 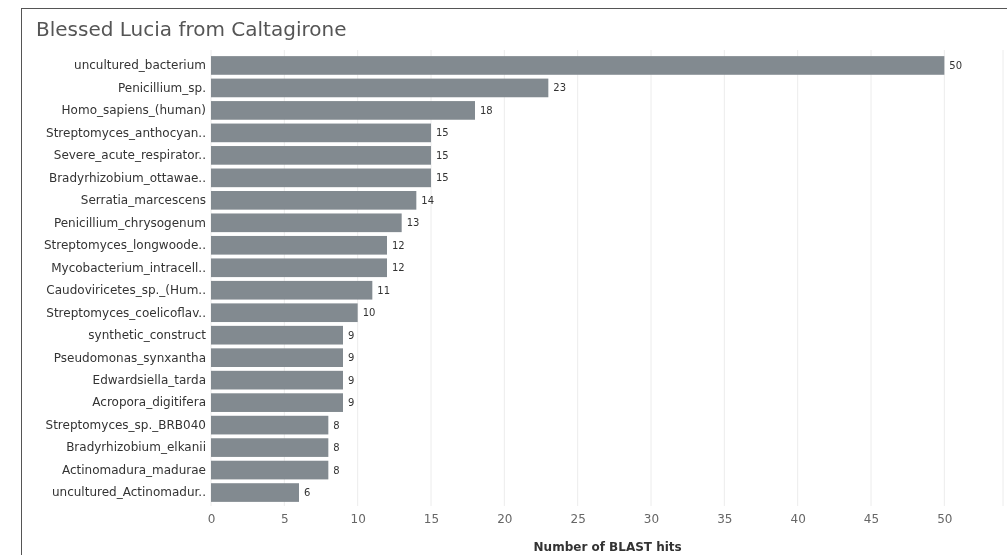 What do you see at coordinates (133, 110) in the screenshot?
I see `y-tick-label: Homo_sapiens_(human)` at bounding box center [133, 110].